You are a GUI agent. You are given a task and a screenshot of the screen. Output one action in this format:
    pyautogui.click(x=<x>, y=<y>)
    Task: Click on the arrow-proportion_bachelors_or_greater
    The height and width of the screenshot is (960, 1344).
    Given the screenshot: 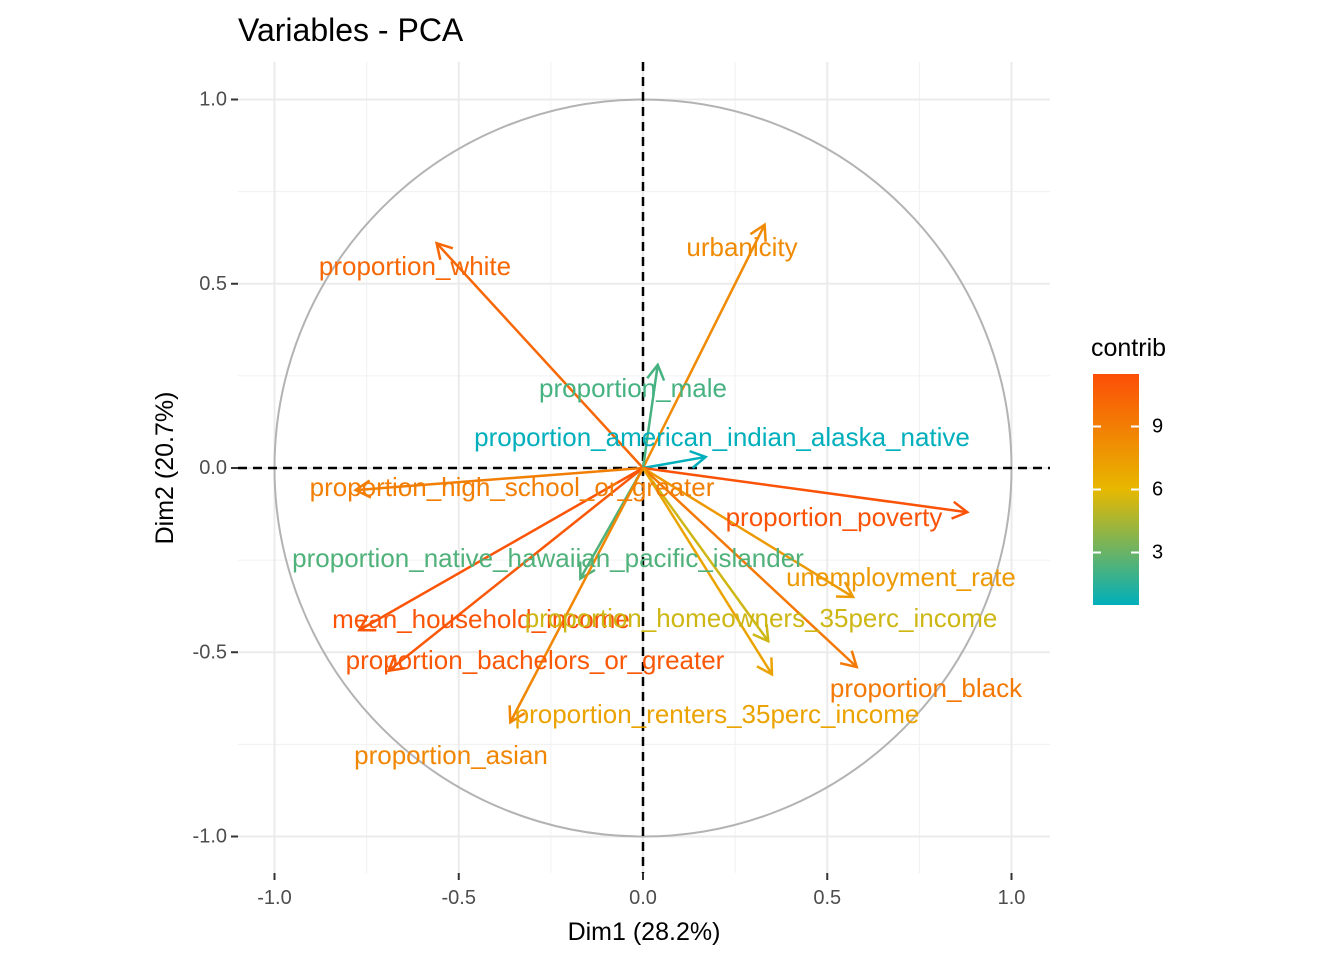 What is the action you would take?
    pyautogui.click(x=515, y=569)
    